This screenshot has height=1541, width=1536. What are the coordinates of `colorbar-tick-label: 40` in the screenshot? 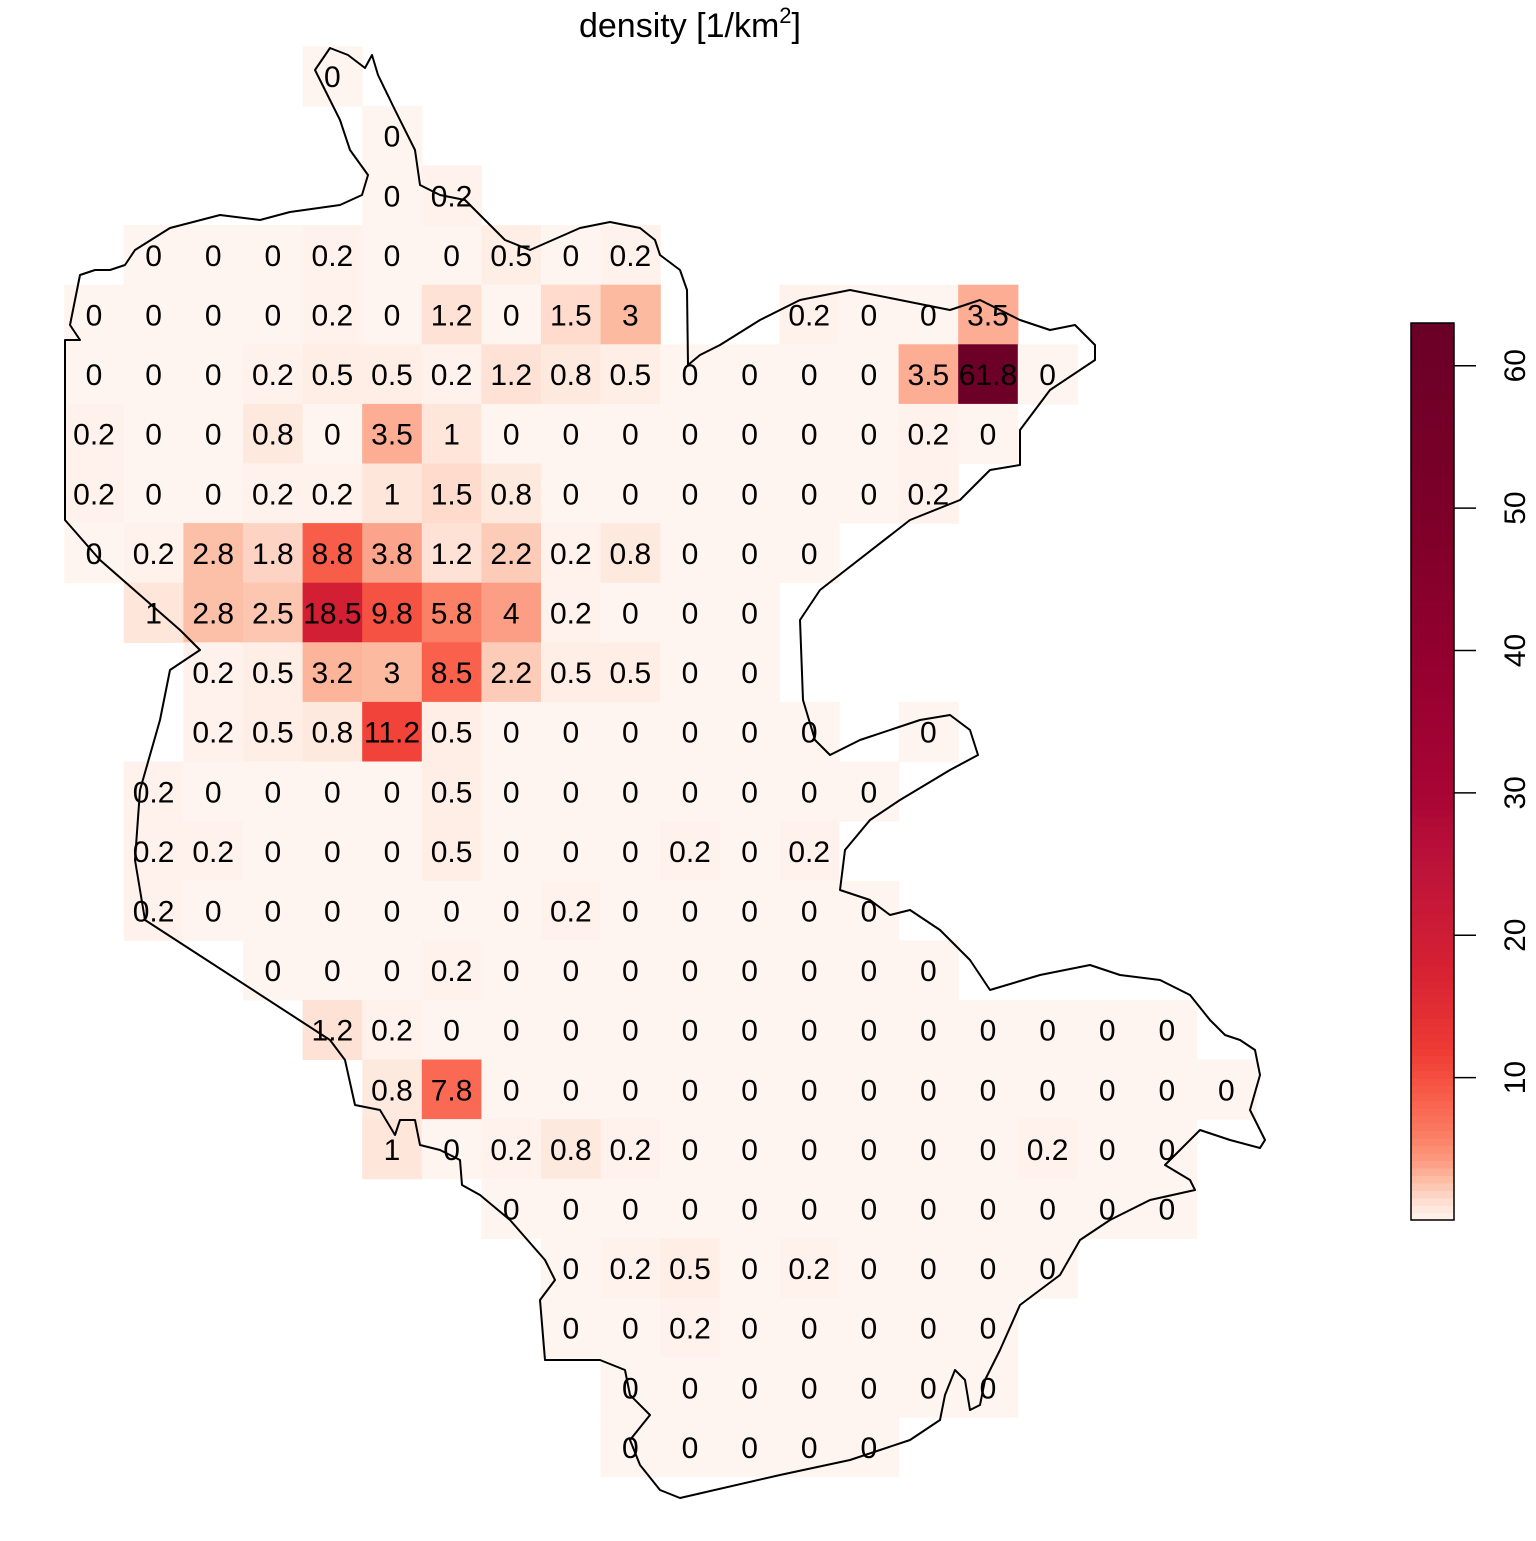 It's located at (1515, 650).